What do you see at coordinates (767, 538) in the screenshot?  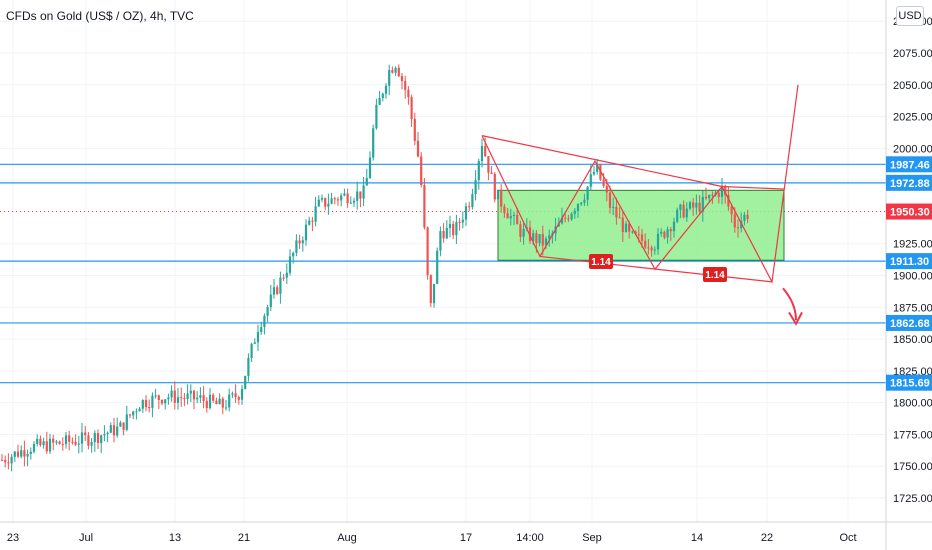 I see `x-tick-label: 22` at bounding box center [767, 538].